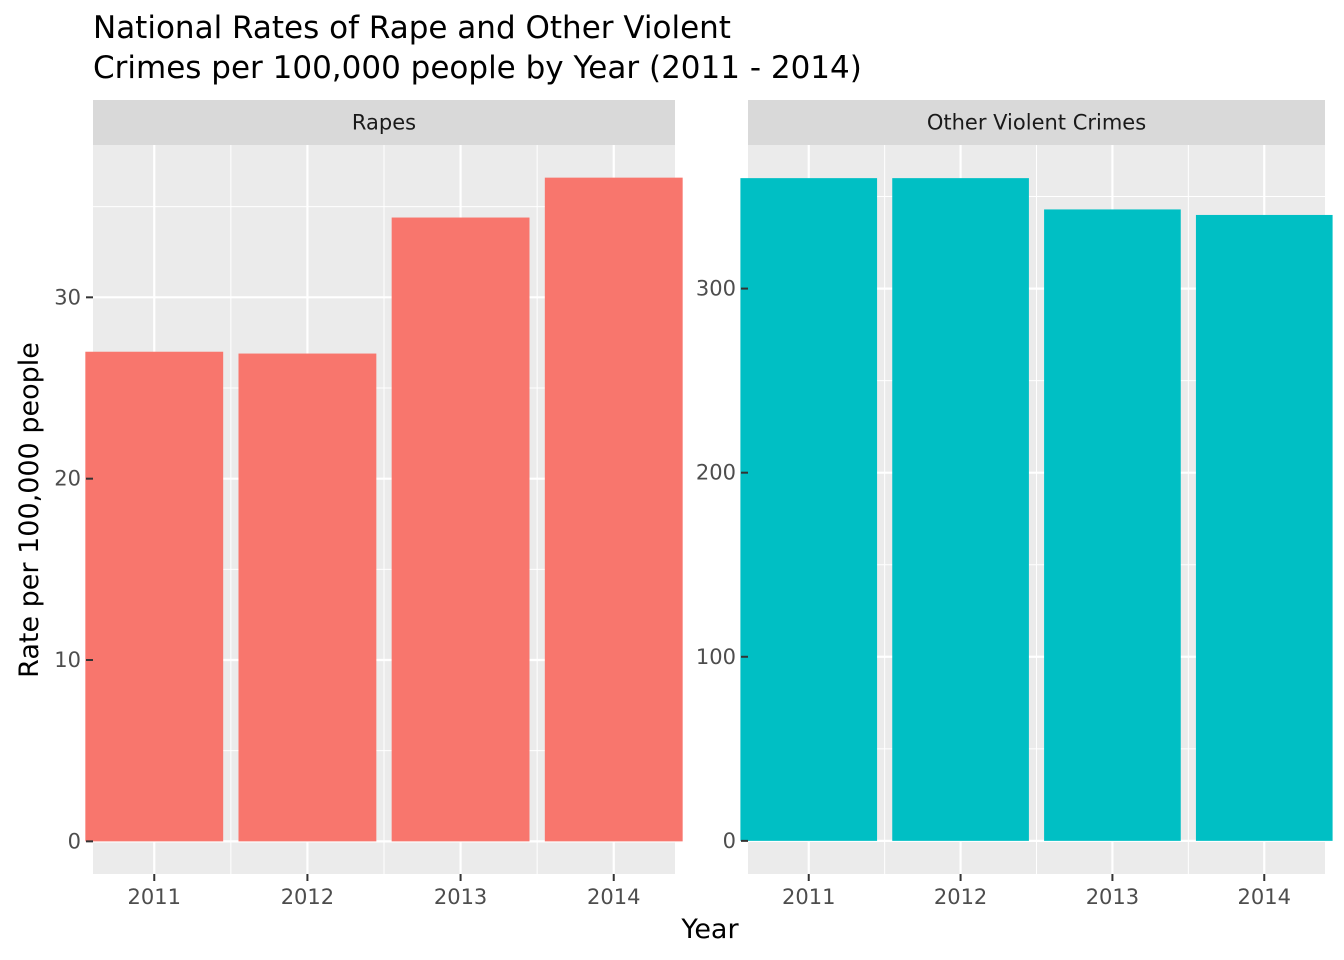  I want to click on facet-strip-label: Rapes, so click(384, 123).